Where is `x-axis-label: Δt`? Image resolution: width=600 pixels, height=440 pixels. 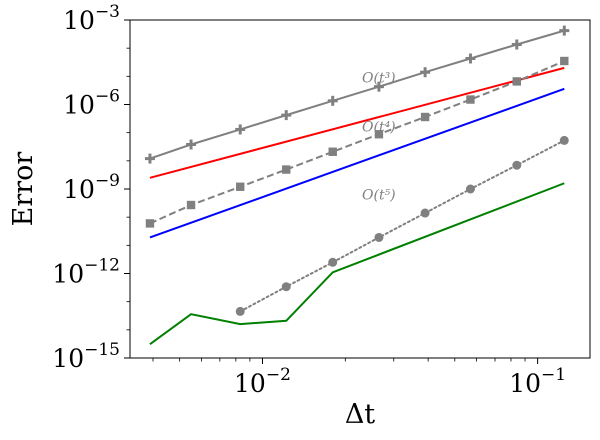 x-axis-label: Δt is located at coordinates (360, 414).